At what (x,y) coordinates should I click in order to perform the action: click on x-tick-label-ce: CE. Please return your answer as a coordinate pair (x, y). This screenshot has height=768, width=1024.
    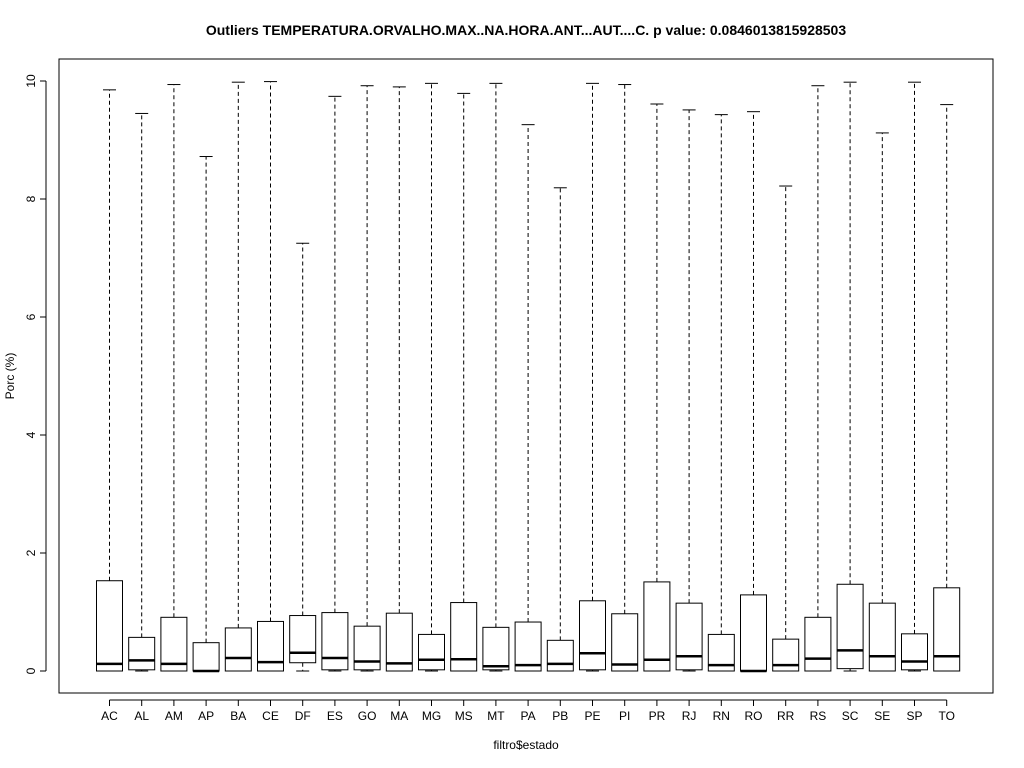
    Looking at the image, I should click on (270, 716).